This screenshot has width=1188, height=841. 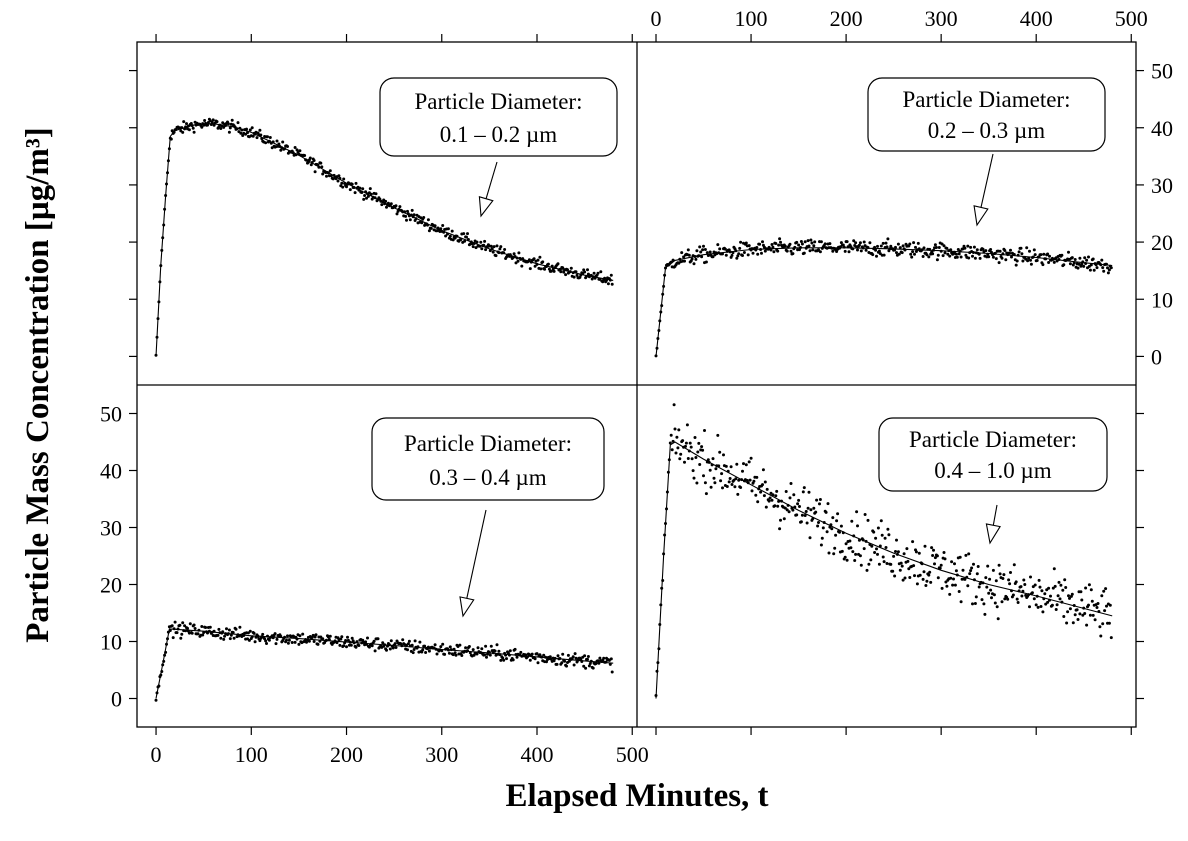 What do you see at coordinates (111, 642) in the screenshot?
I see `y-tick-label: 10` at bounding box center [111, 642].